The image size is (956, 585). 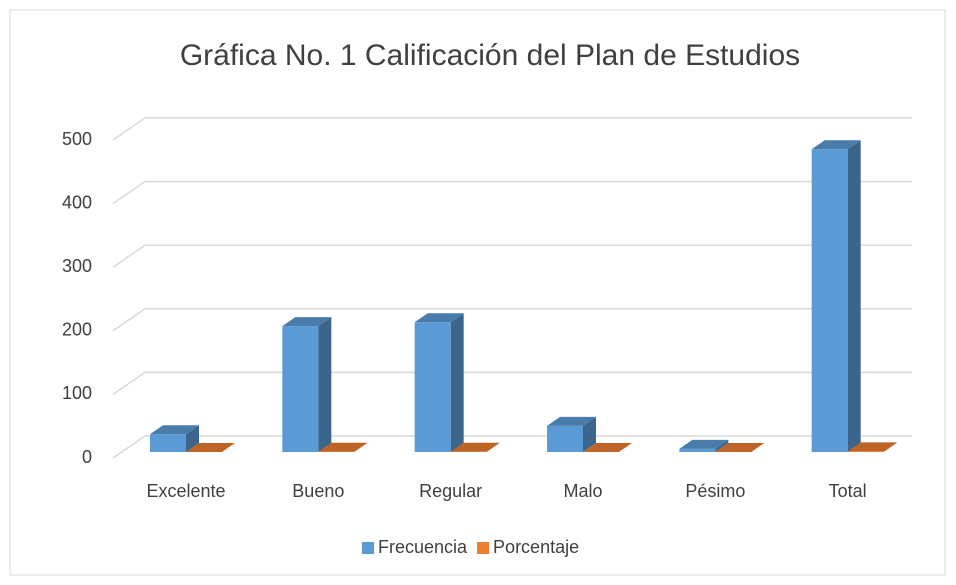 I want to click on y-tick-label: 100, so click(x=77, y=393).